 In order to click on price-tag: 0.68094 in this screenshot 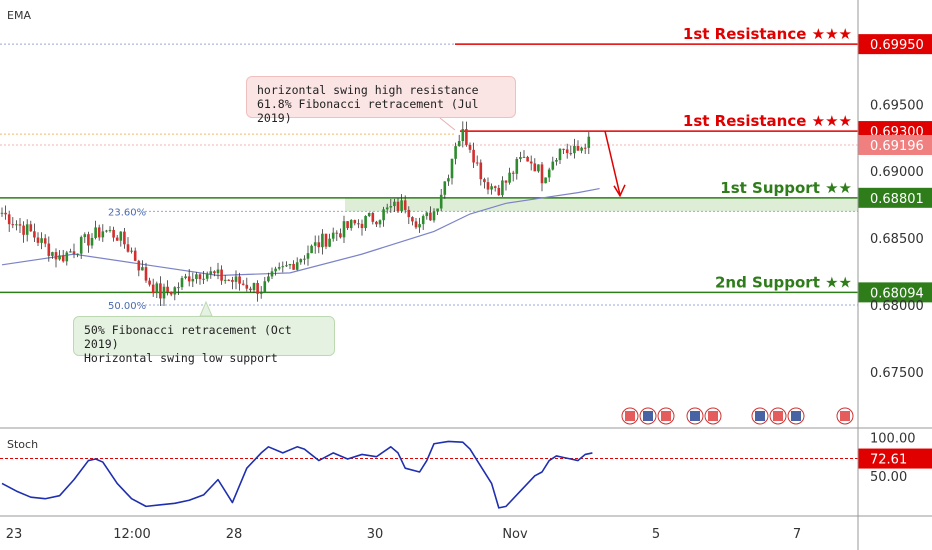, I will do `click(895, 292)`.